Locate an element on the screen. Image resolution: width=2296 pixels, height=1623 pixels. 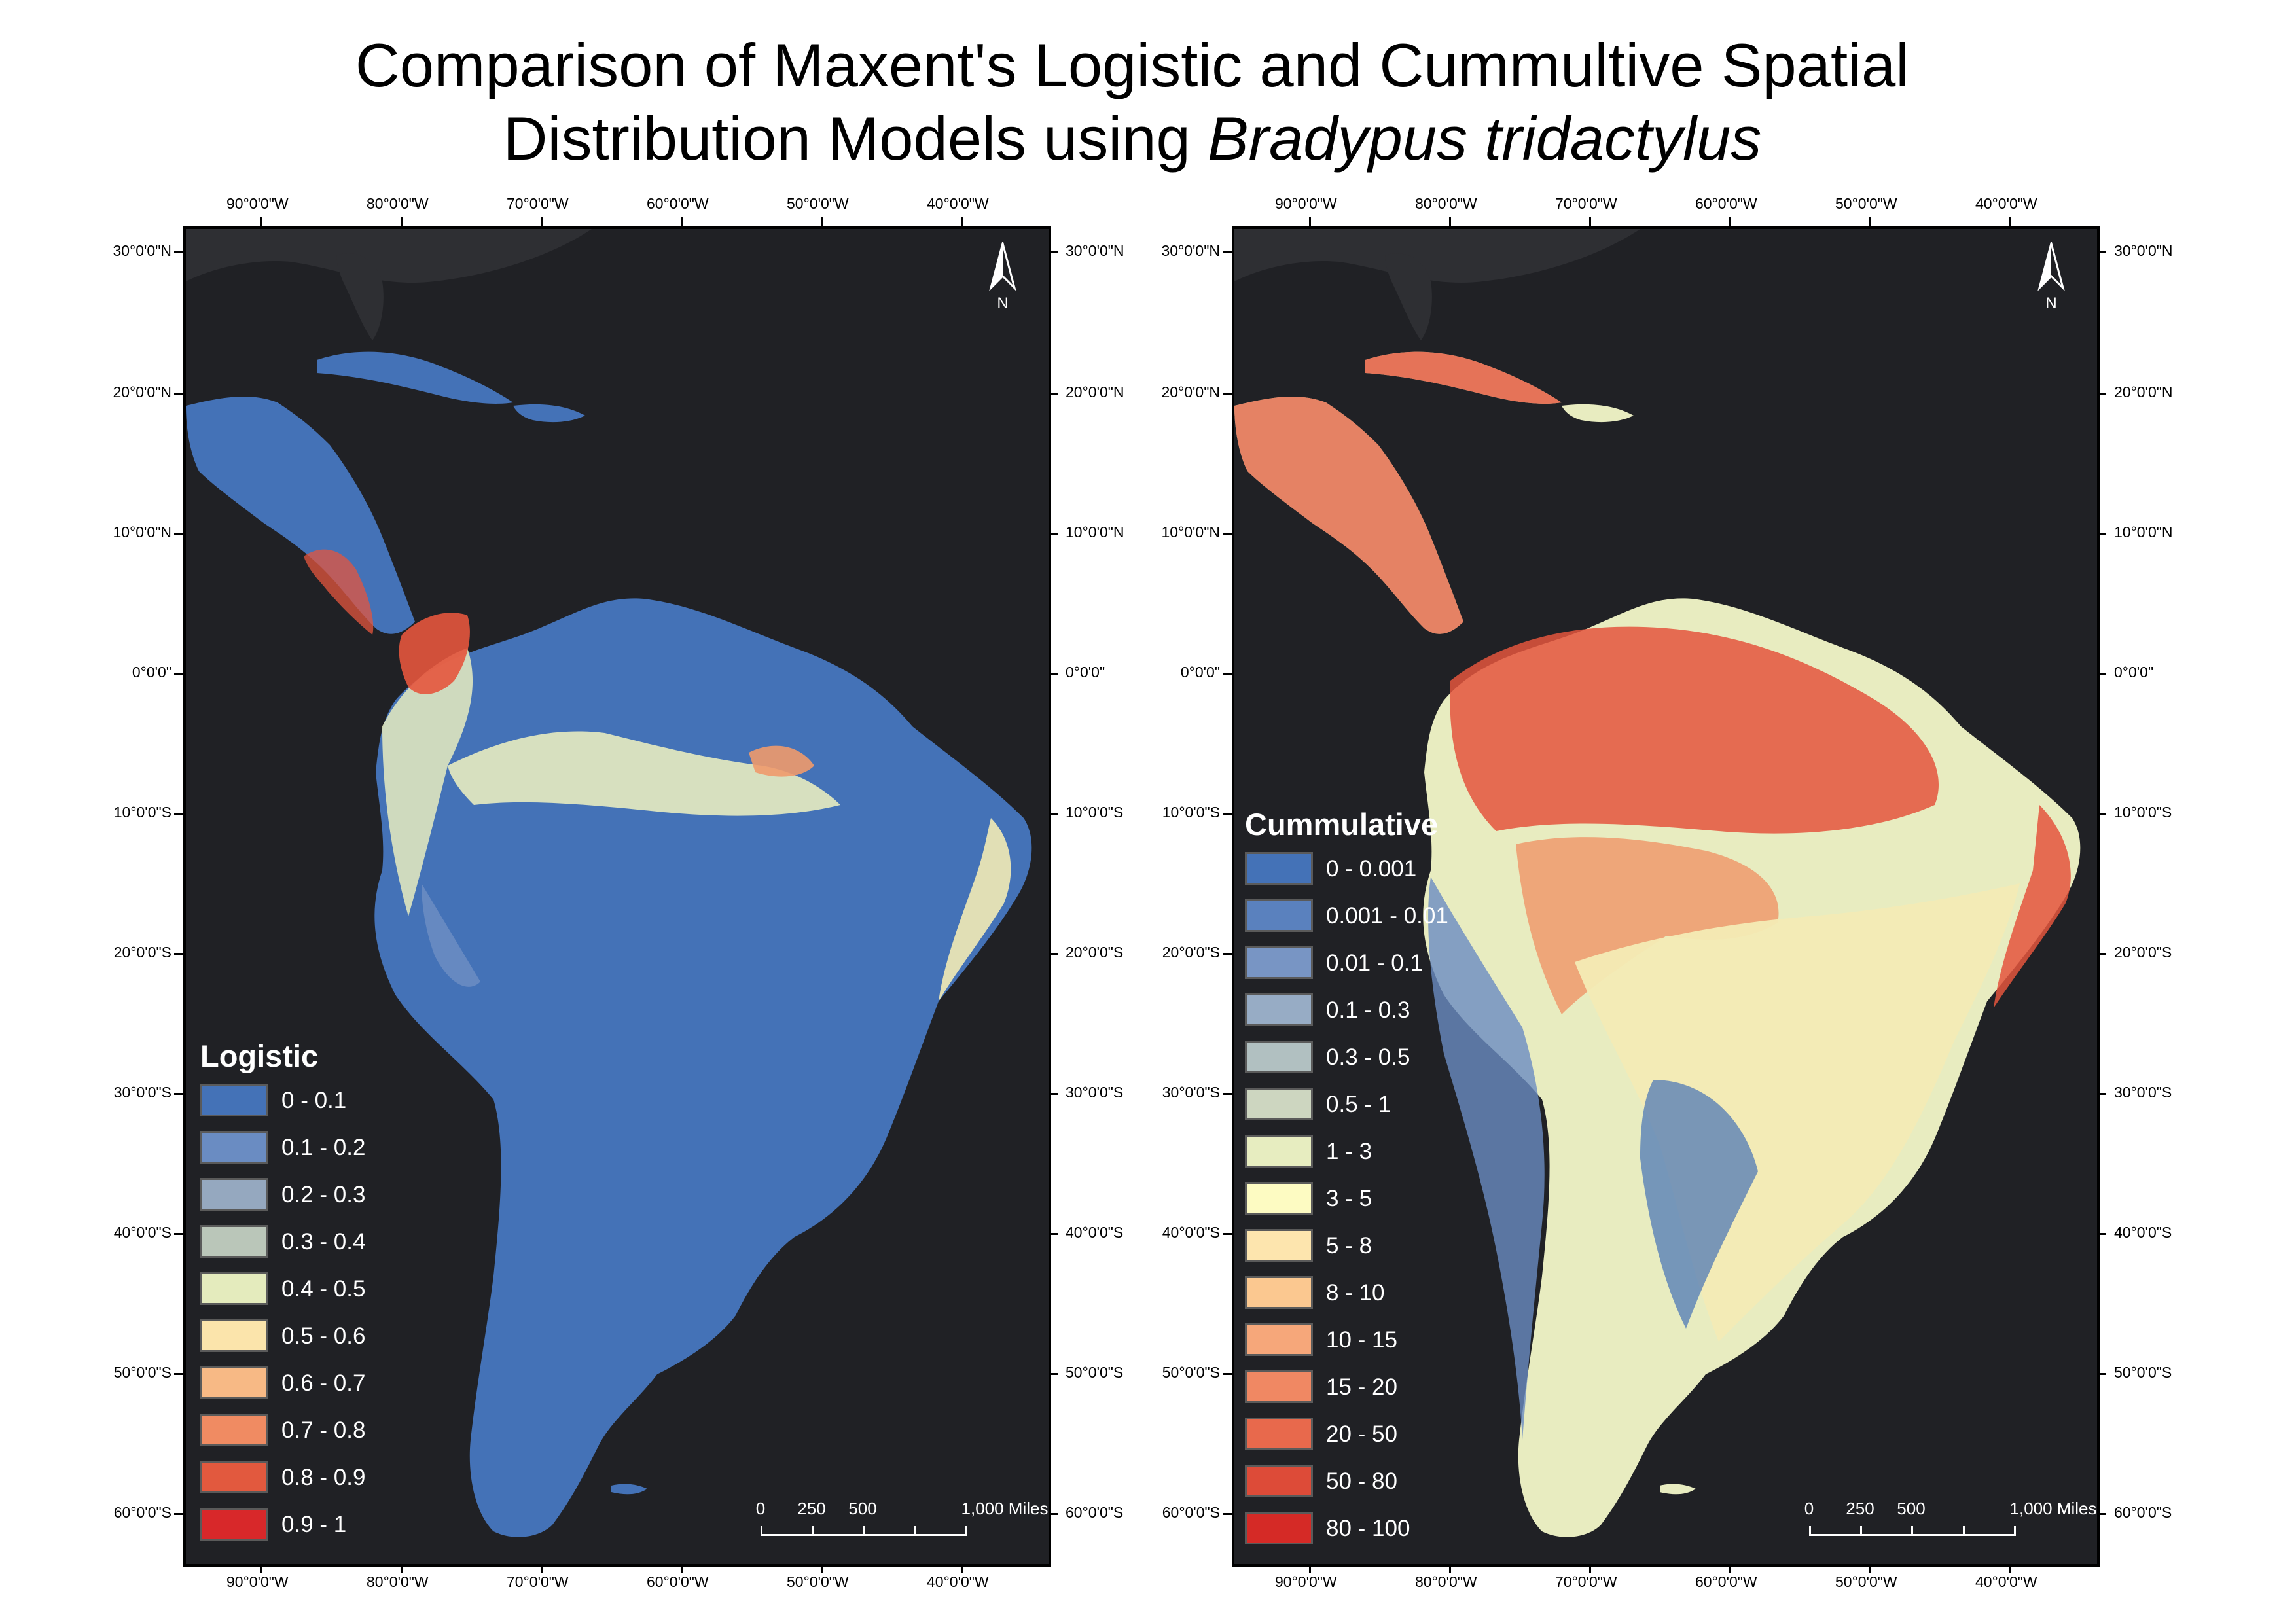
latitude-label: 30°0'0"N is located at coordinates (2143, 250).